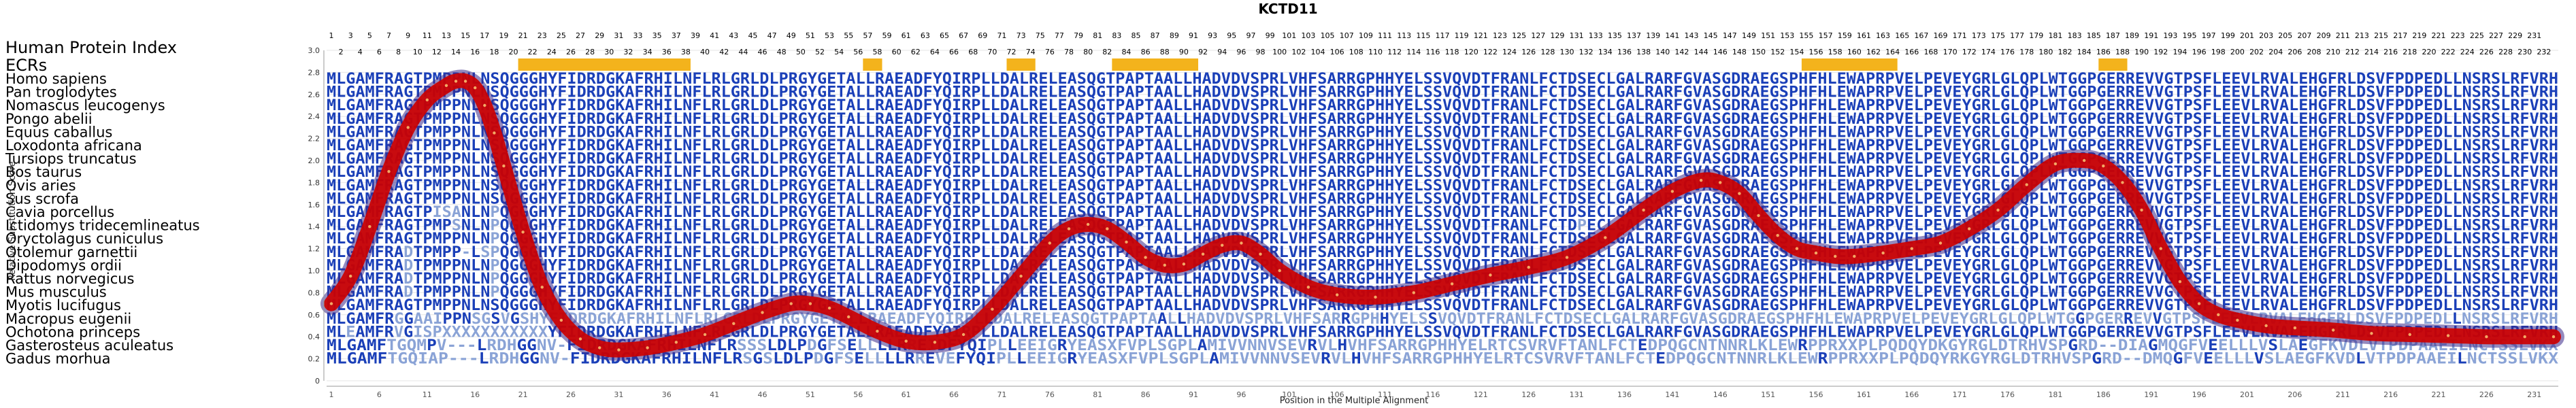 This screenshot has height=408, width=2576. Describe the element at coordinates (1376, 52) in the screenshot. I see `index-label: 110` at that location.